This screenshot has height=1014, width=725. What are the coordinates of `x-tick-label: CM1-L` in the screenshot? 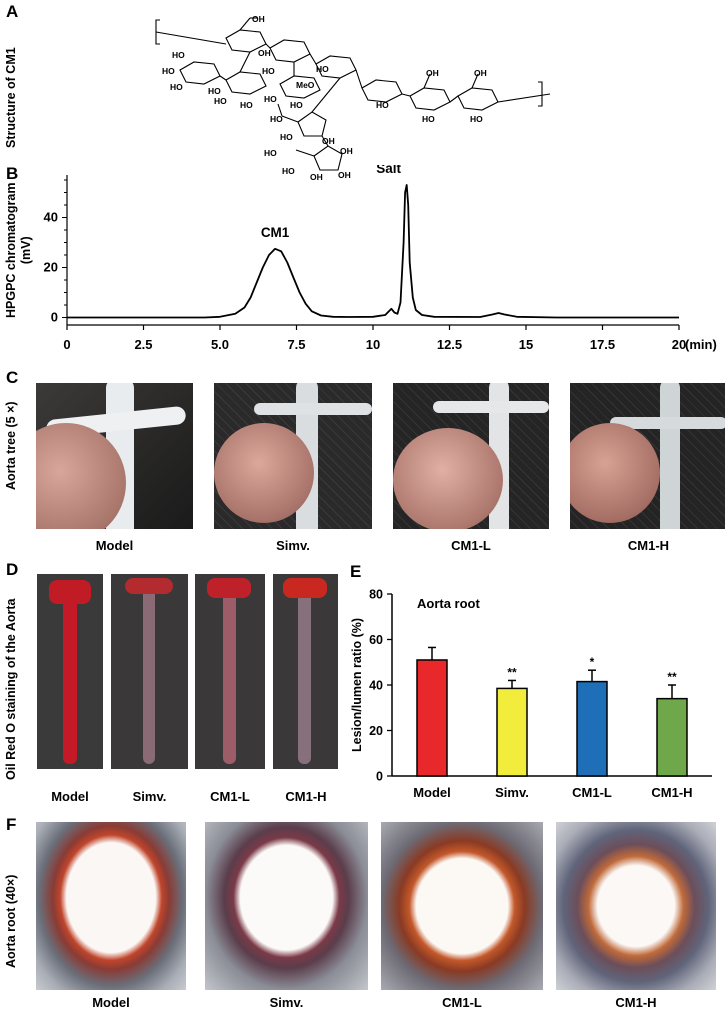 It's located at (592, 792).